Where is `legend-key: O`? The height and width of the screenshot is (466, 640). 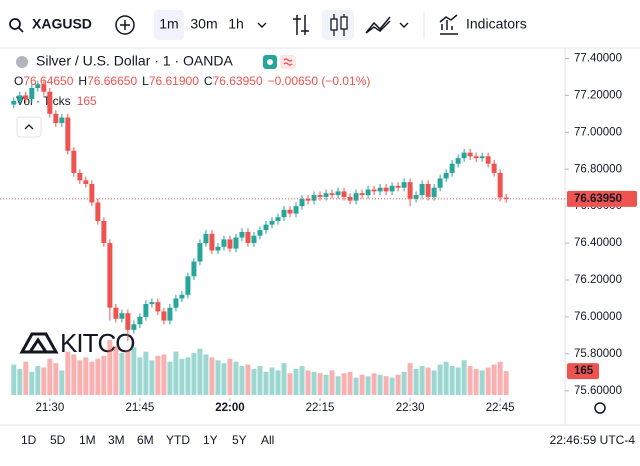
legend-key: O is located at coordinates (18, 81).